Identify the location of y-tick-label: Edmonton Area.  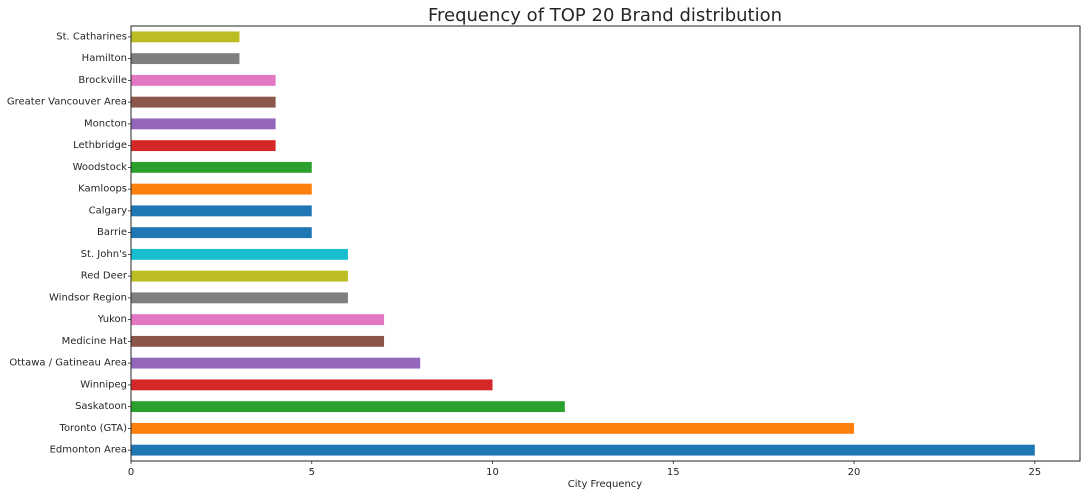
(88, 450).